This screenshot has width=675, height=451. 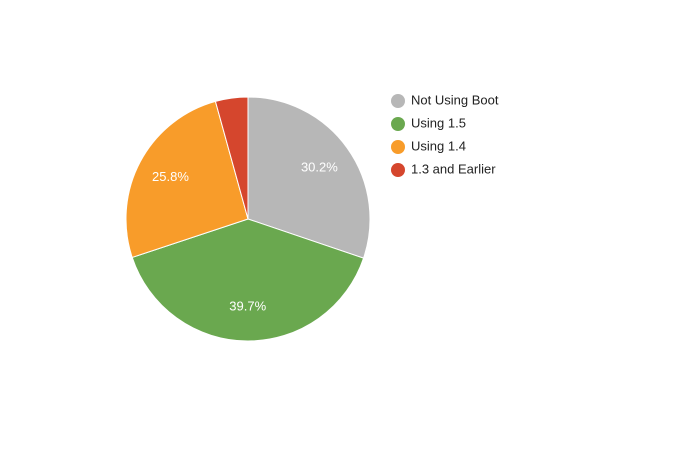 What do you see at coordinates (438, 122) in the screenshot?
I see `legend-label: Using 1.5` at bounding box center [438, 122].